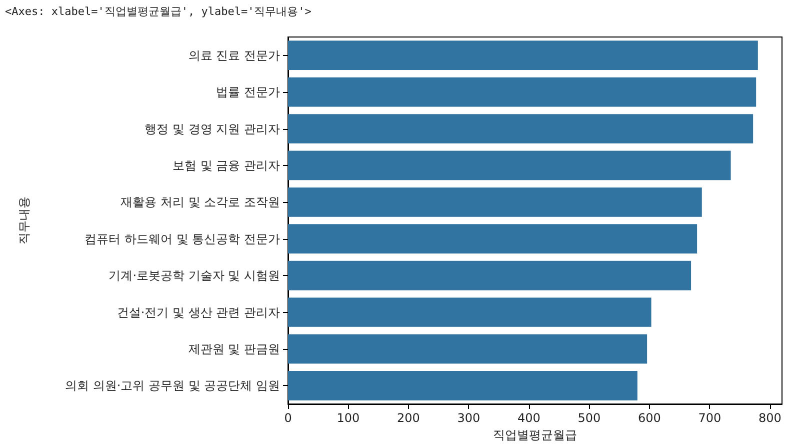 This screenshot has width=788, height=447. I want to click on x-tick-label: 400, so click(529, 418).